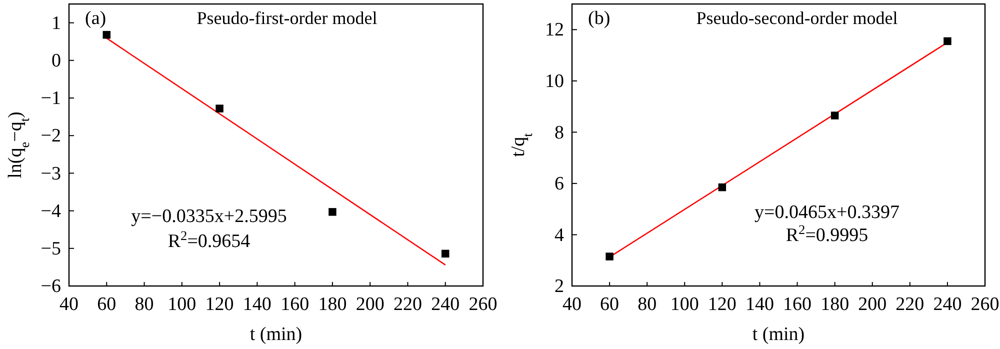  What do you see at coordinates (559, 184) in the screenshot?
I see `y-tick-label: 6` at bounding box center [559, 184].